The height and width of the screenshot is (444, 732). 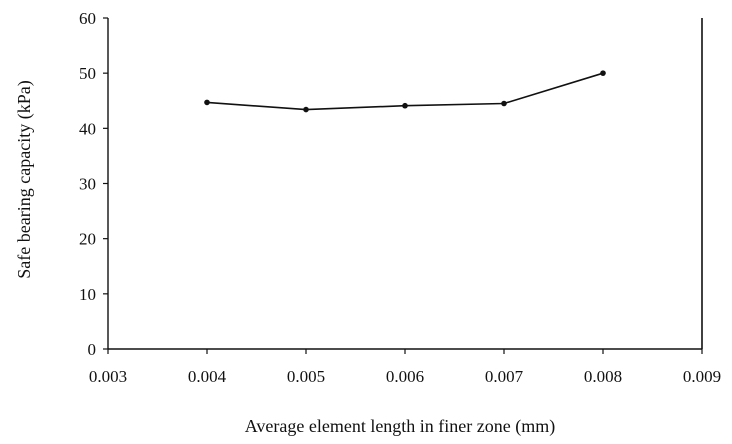 What do you see at coordinates (108, 376) in the screenshot?
I see `x-tick-label: 0.003` at bounding box center [108, 376].